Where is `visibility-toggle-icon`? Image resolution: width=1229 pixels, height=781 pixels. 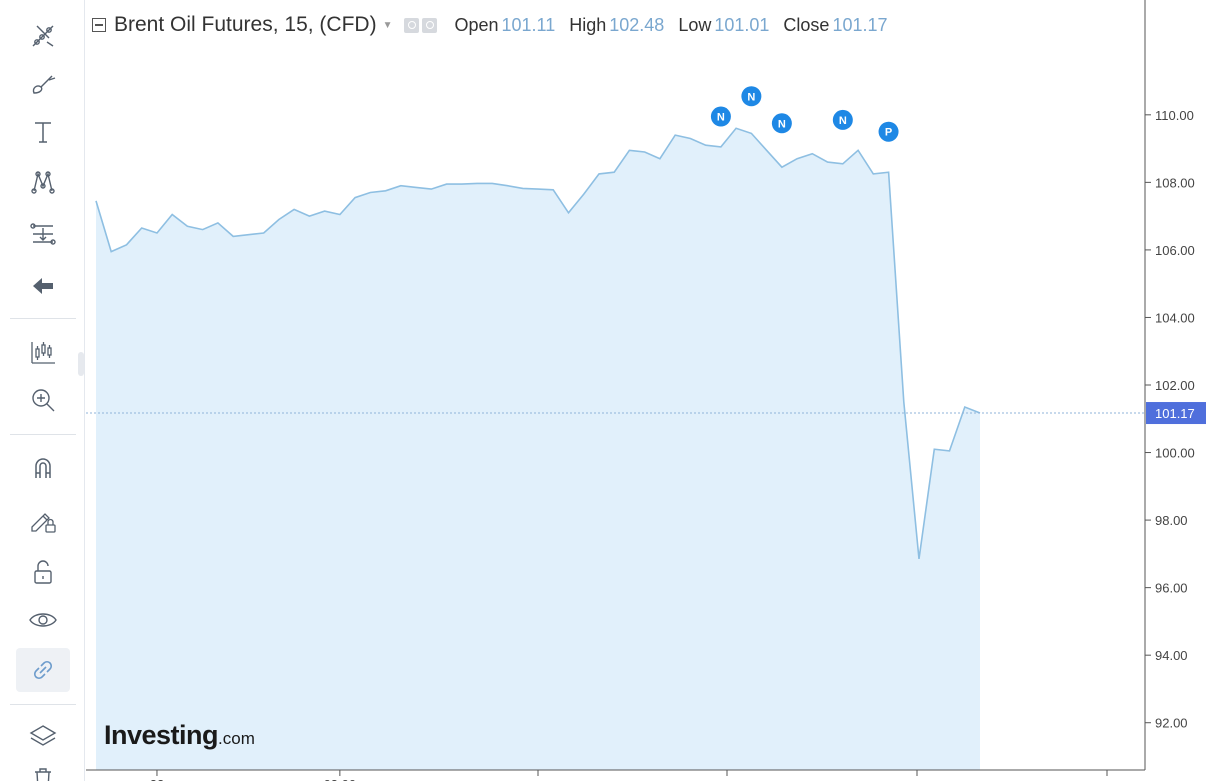 visibility-toggle-icon is located at coordinates (412, 25).